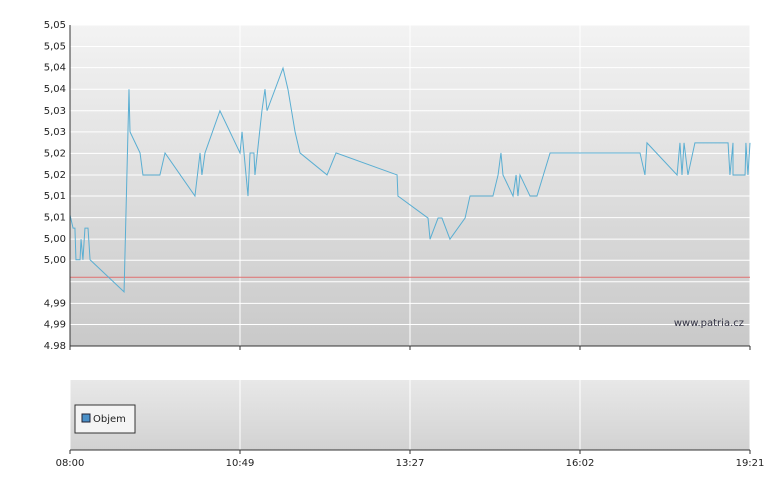 This screenshot has width=780, height=490. Describe the element at coordinates (70, 463) in the screenshot. I see `x-tick-label: 08:00` at that location.